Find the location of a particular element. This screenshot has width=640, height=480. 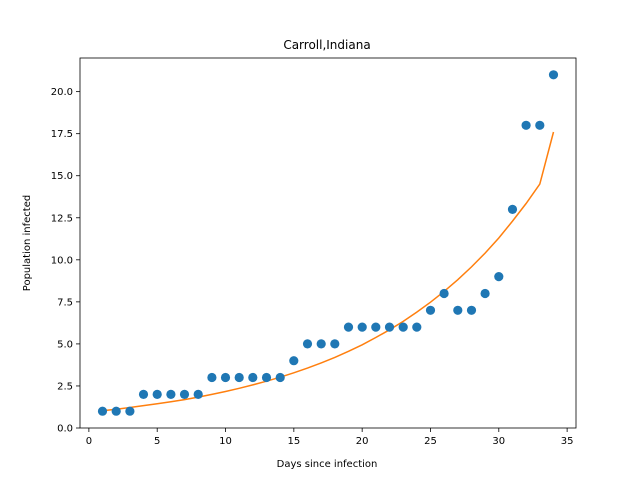

y-tick-label: 7.5 is located at coordinates (65, 302).